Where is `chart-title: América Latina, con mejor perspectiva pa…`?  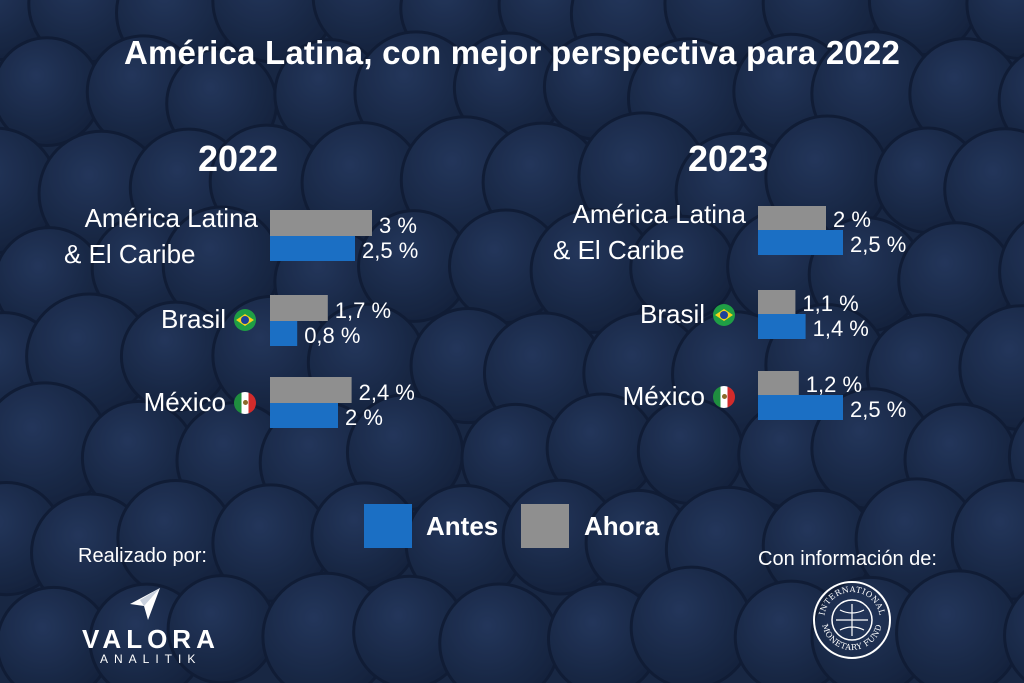 chart-title: América Latina, con mejor perspectiva pa… is located at coordinates (512, 52).